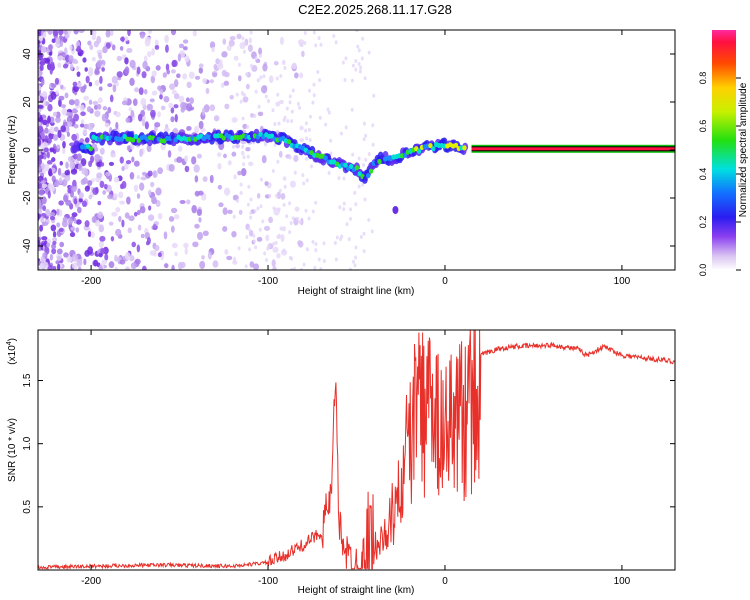 This screenshot has width=750, height=600. I want to click on figure-title: C2E2.2025.268.11.17.G28, so click(375, 9).